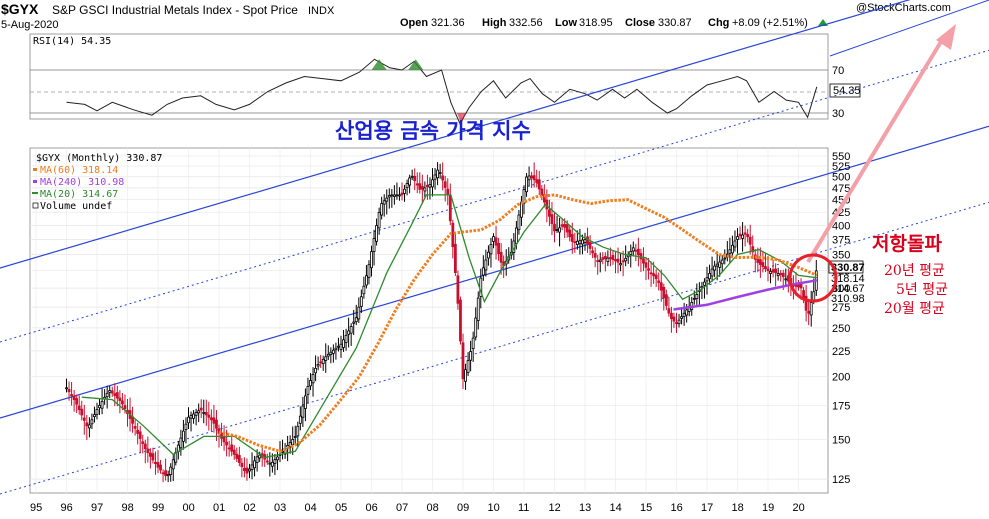 The height and width of the screenshot is (519, 989). Describe the element at coordinates (914, 271) in the screenshot. I see `ma-note-20y: 20년 평균` at that location.